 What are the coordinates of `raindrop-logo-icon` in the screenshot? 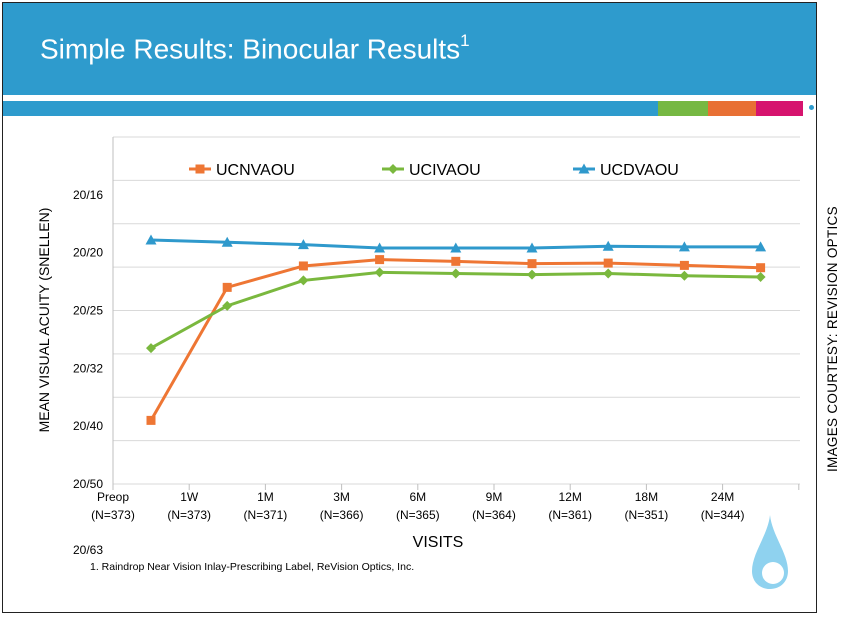 It's located at (770, 552).